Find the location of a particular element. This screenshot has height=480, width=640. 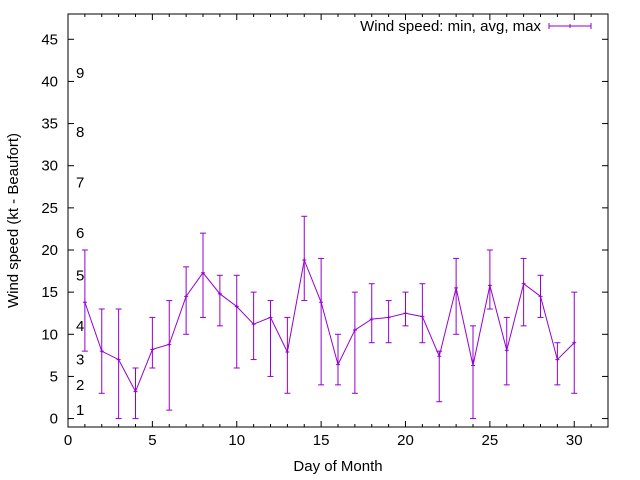

y-tick-label: 25 is located at coordinates (49, 208).